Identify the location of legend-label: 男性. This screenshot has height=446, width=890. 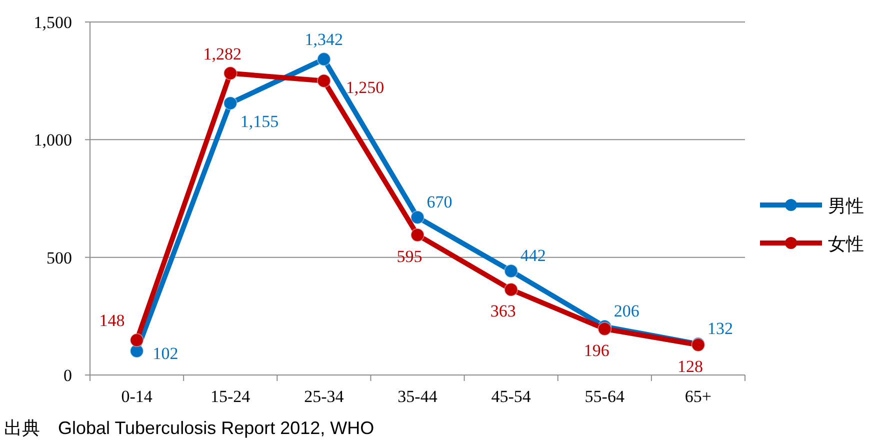
(846, 206).